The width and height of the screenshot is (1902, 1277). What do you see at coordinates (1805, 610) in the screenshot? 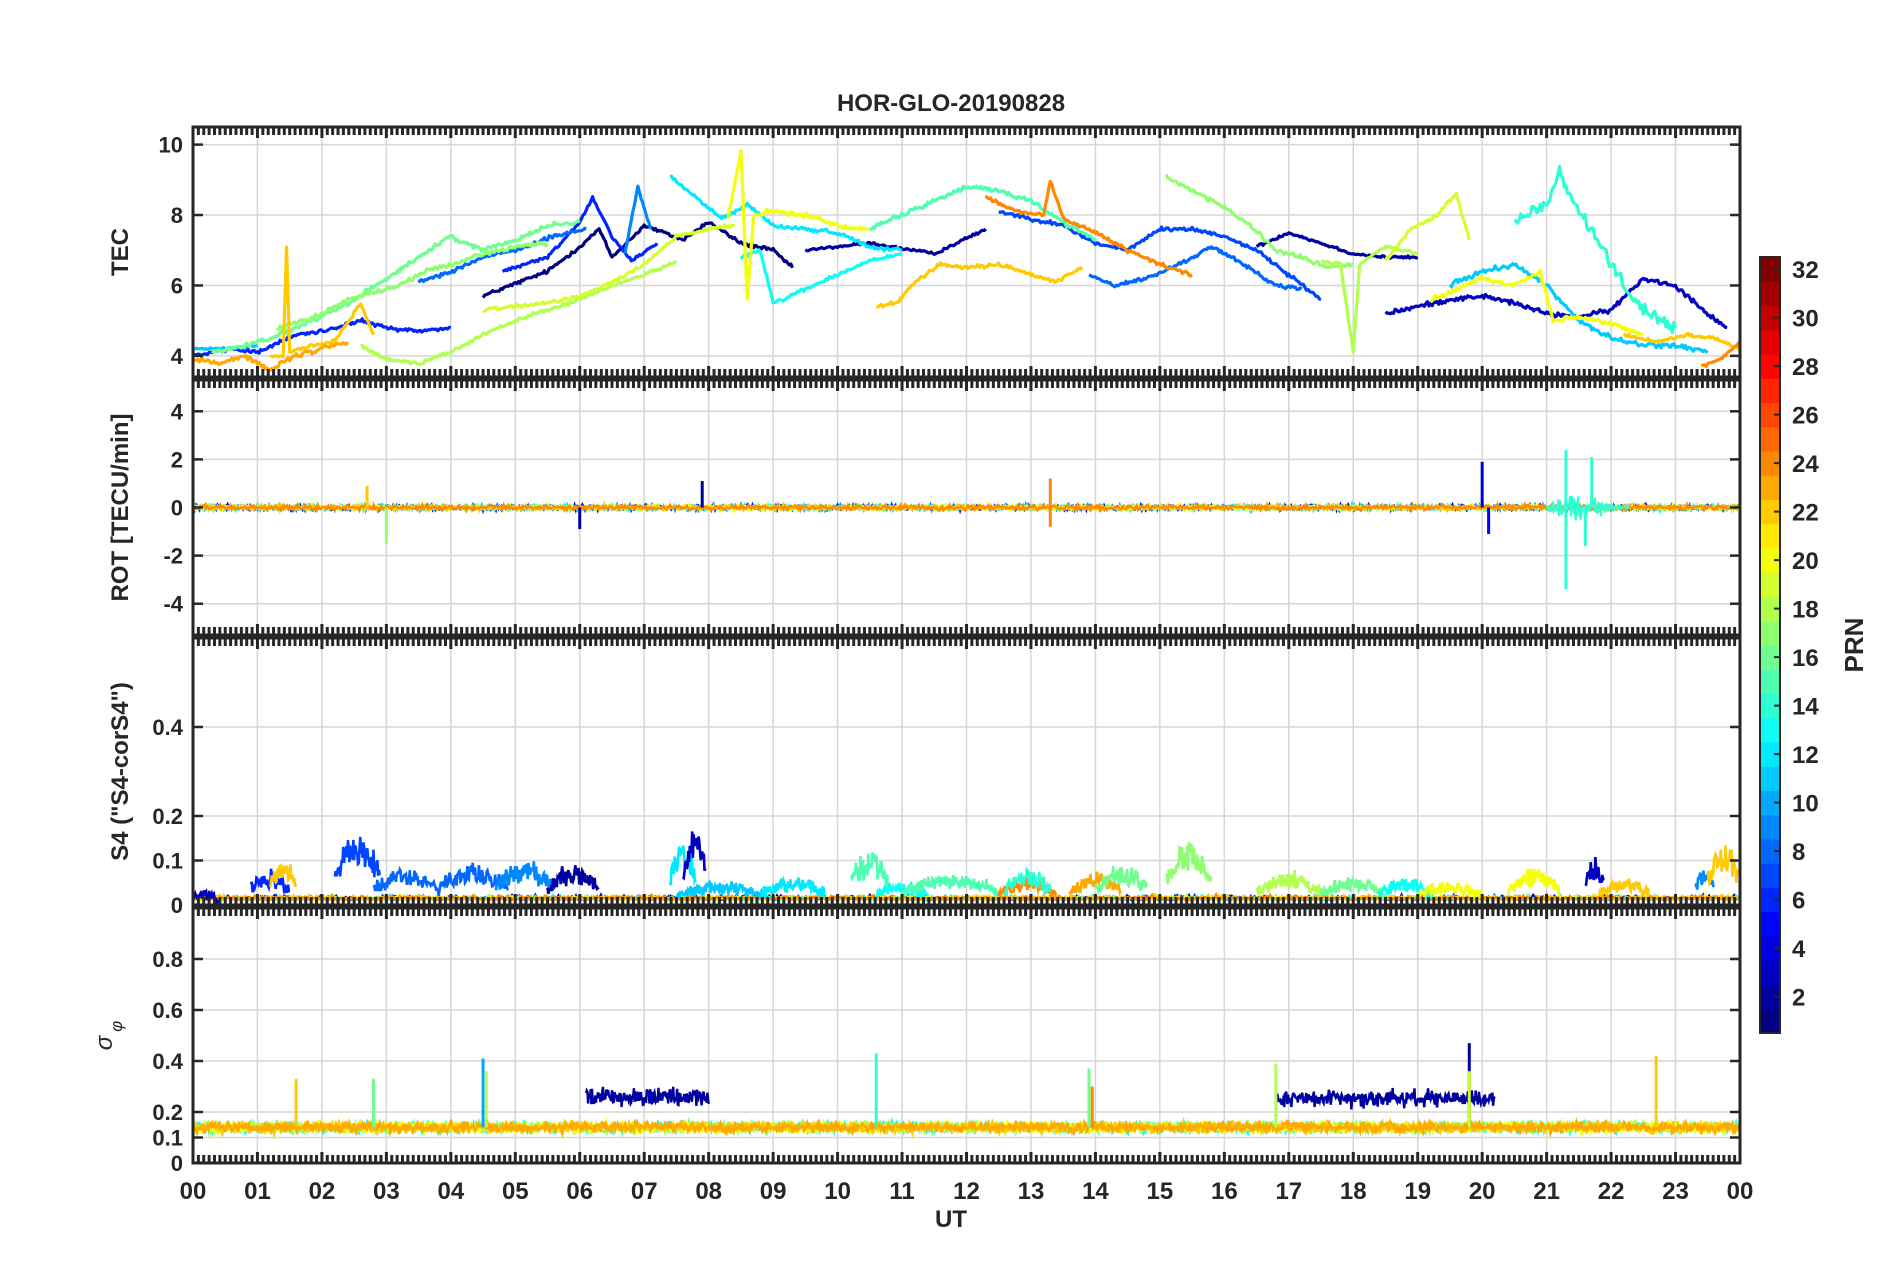
I see `colorbar-tick-label: 18` at bounding box center [1805, 610].